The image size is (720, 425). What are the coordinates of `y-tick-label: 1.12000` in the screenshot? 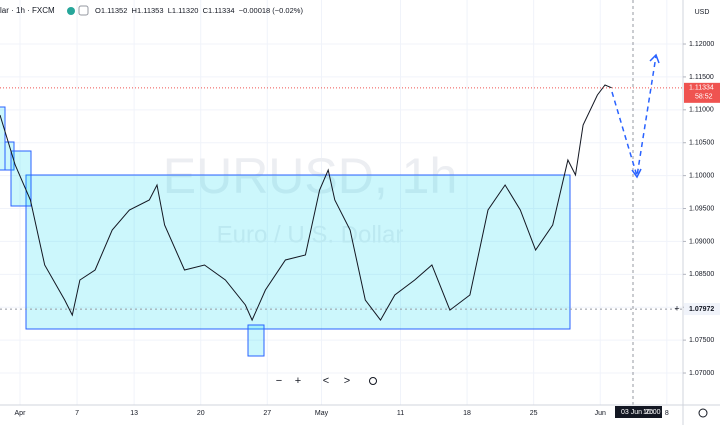 It's located at (701, 44).